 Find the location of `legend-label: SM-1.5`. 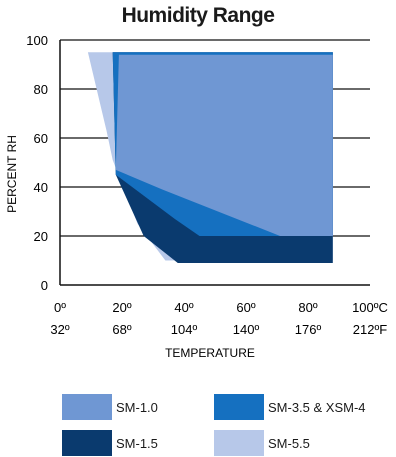

legend-label: SM-1.5 is located at coordinates (137, 443).